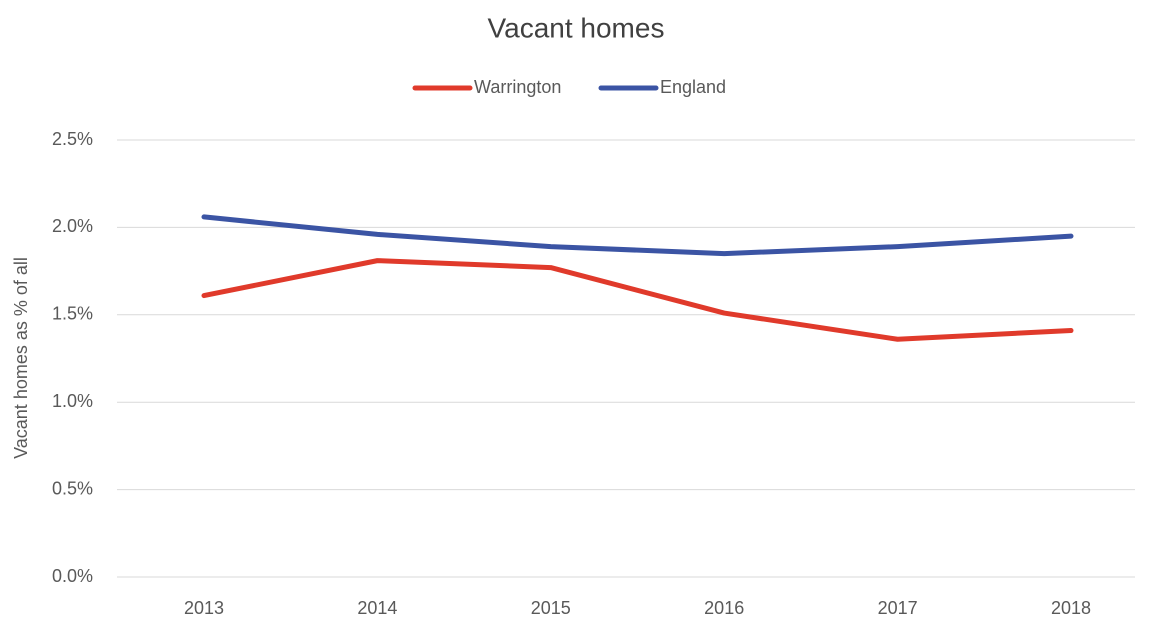 The width and height of the screenshot is (1151, 624). What do you see at coordinates (21, 358) in the screenshot?
I see `y-axis-label: Vacant homes as % of all` at bounding box center [21, 358].